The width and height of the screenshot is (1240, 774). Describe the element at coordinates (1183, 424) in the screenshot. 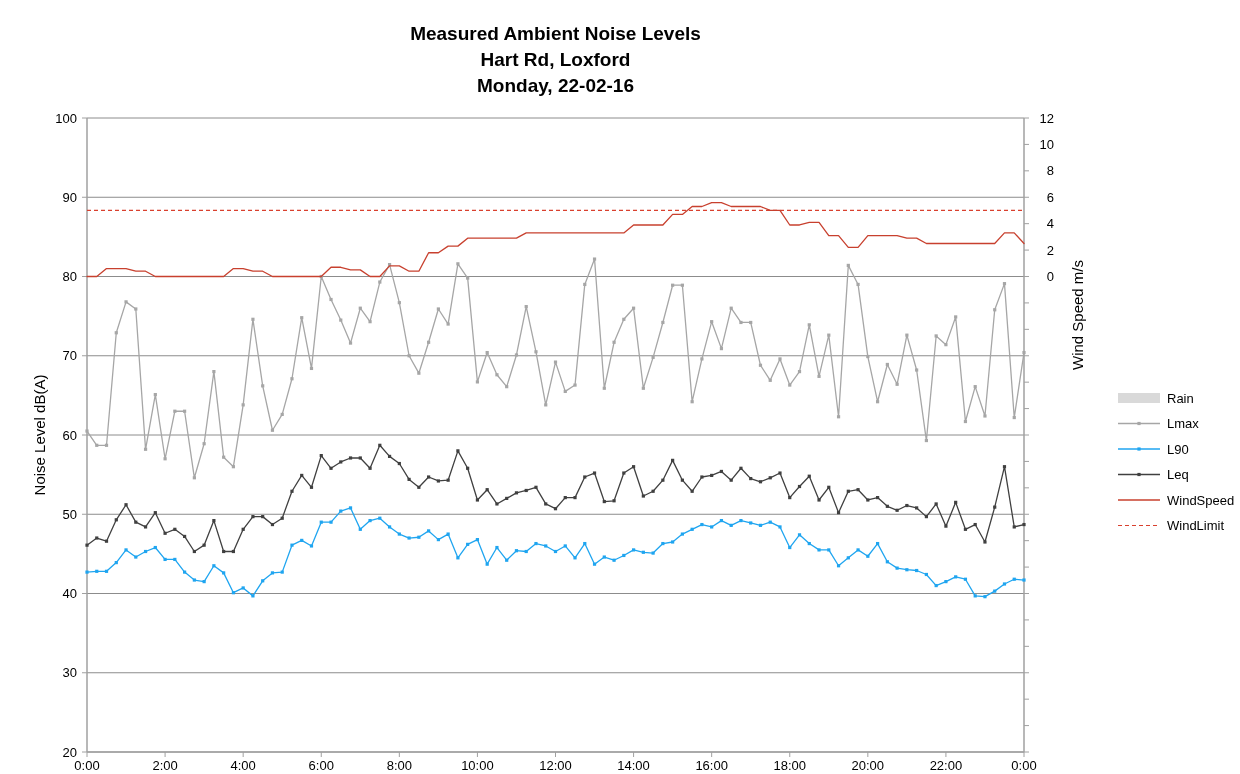

I see `legend-label: Lmax` at that location.